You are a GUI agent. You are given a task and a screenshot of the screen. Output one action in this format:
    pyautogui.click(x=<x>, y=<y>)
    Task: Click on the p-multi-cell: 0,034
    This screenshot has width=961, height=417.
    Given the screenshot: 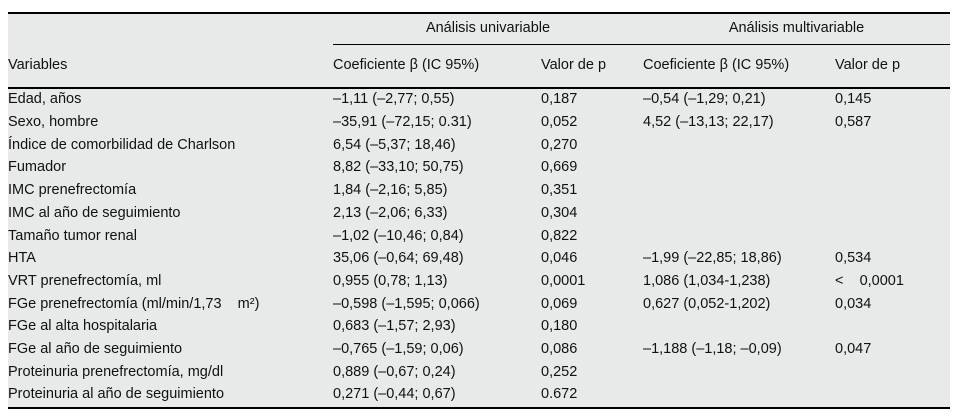 What is the action you would take?
    pyautogui.click(x=853, y=303)
    